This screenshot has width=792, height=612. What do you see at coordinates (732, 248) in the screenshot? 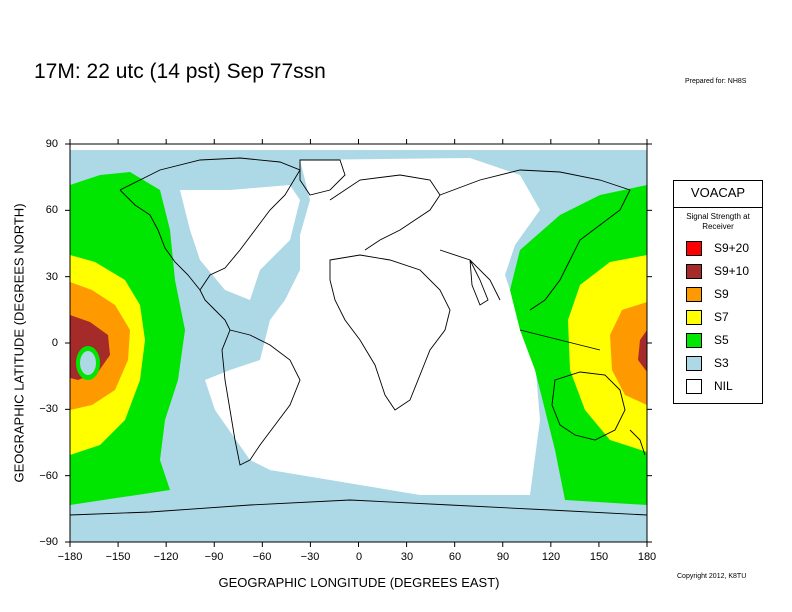
I see `legend-label: S9+20` at bounding box center [732, 248].